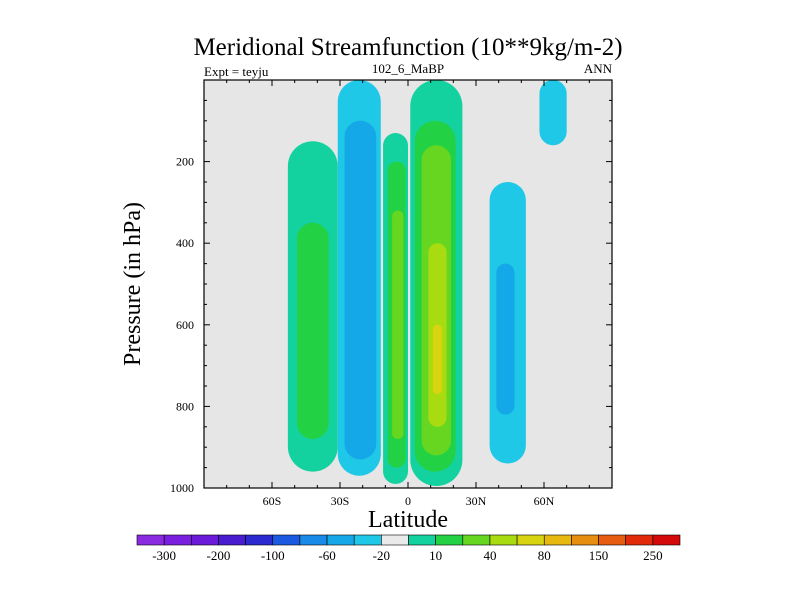 This screenshot has width=800, height=600. Describe the element at coordinates (185, 243) in the screenshot. I see `y-tick-label: 400` at that location.